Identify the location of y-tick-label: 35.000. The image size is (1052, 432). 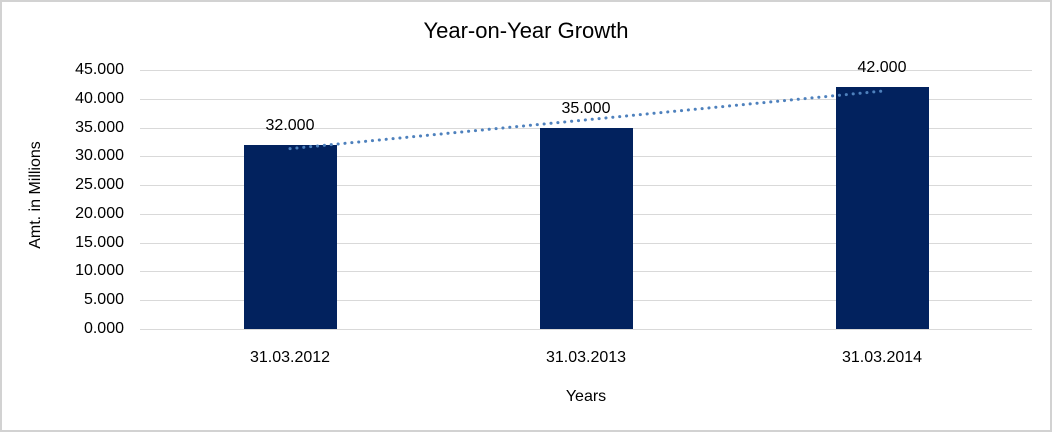
(99, 127).